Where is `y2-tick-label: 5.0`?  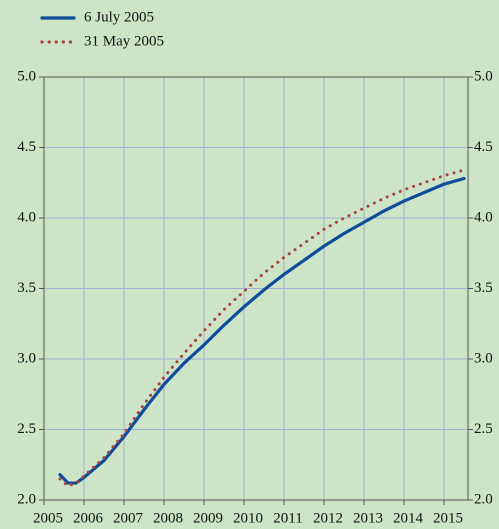
y2-tick-label: 5.0 is located at coordinates (483, 76).